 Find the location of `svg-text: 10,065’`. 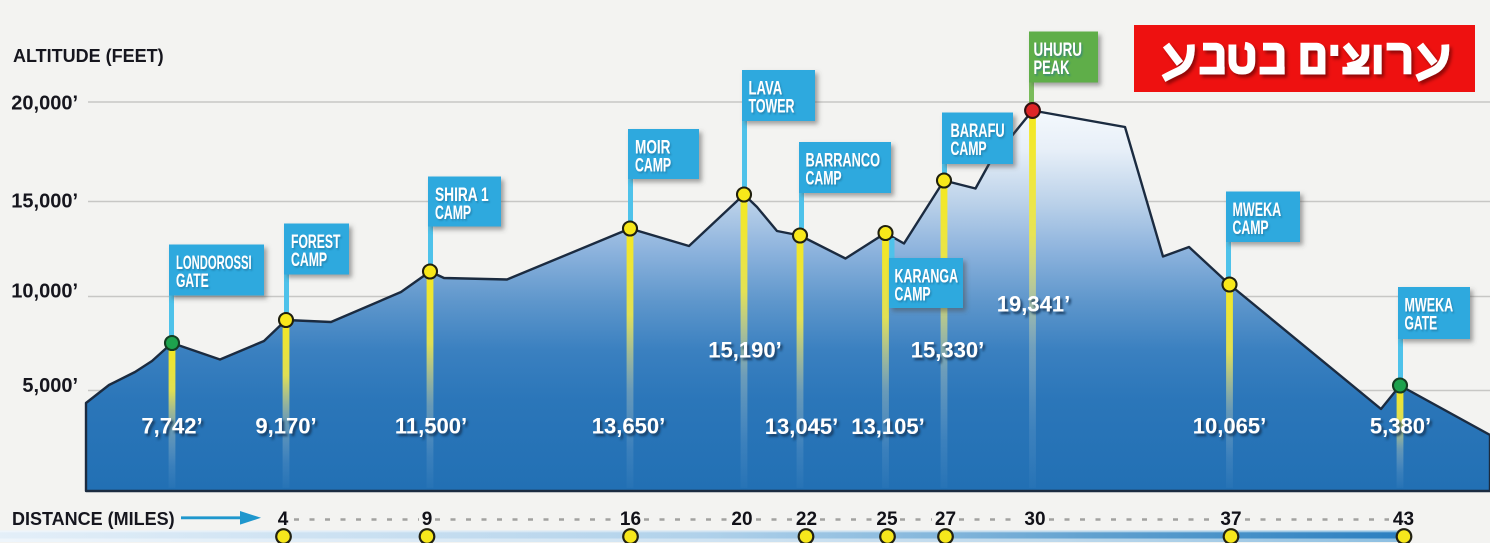

svg-text: 10,065’ is located at coordinates (1229, 426).